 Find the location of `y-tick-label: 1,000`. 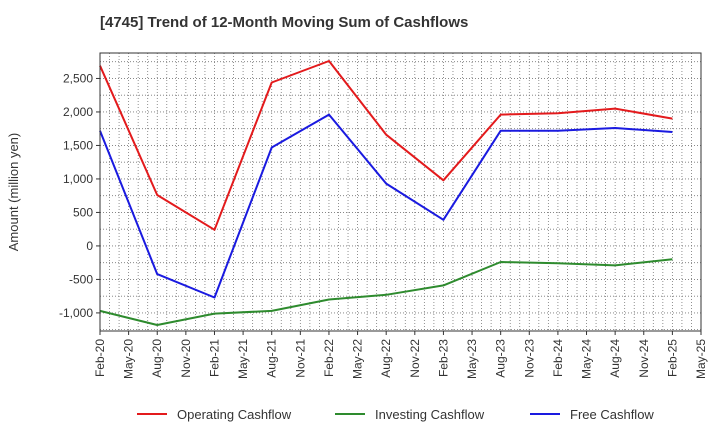

y-tick-label: 1,000 is located at coordinates (78, 179).